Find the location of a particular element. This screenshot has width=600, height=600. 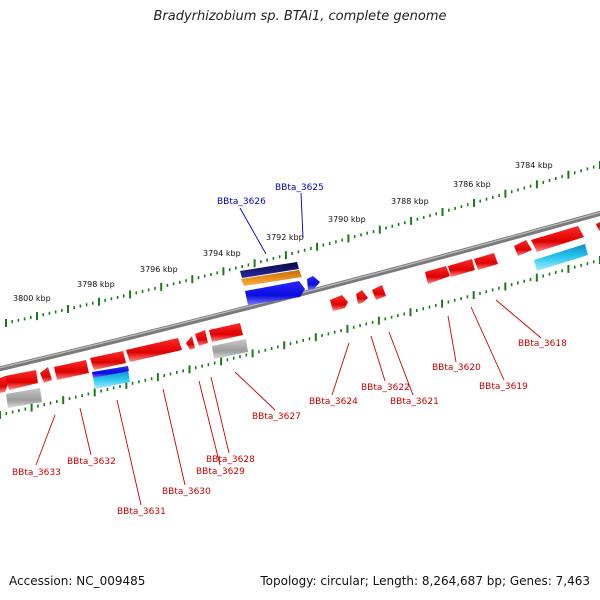

gene-label-3628: BBta_3628 is located at coordinates (230, 460).